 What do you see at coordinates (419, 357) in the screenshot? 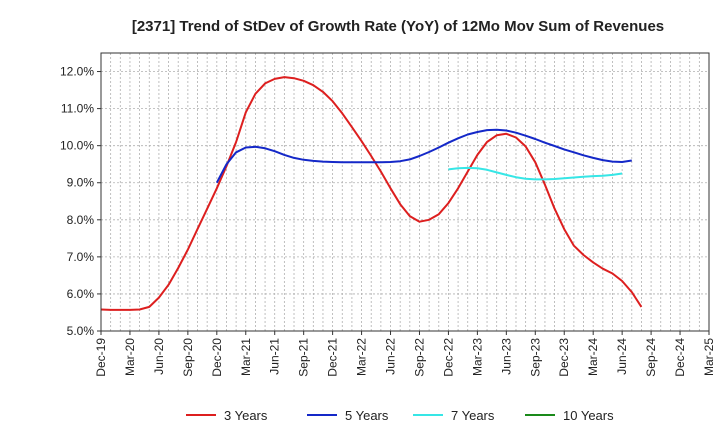
I see `x-tick-label: Sep-22` at bounding box center [419, 357].